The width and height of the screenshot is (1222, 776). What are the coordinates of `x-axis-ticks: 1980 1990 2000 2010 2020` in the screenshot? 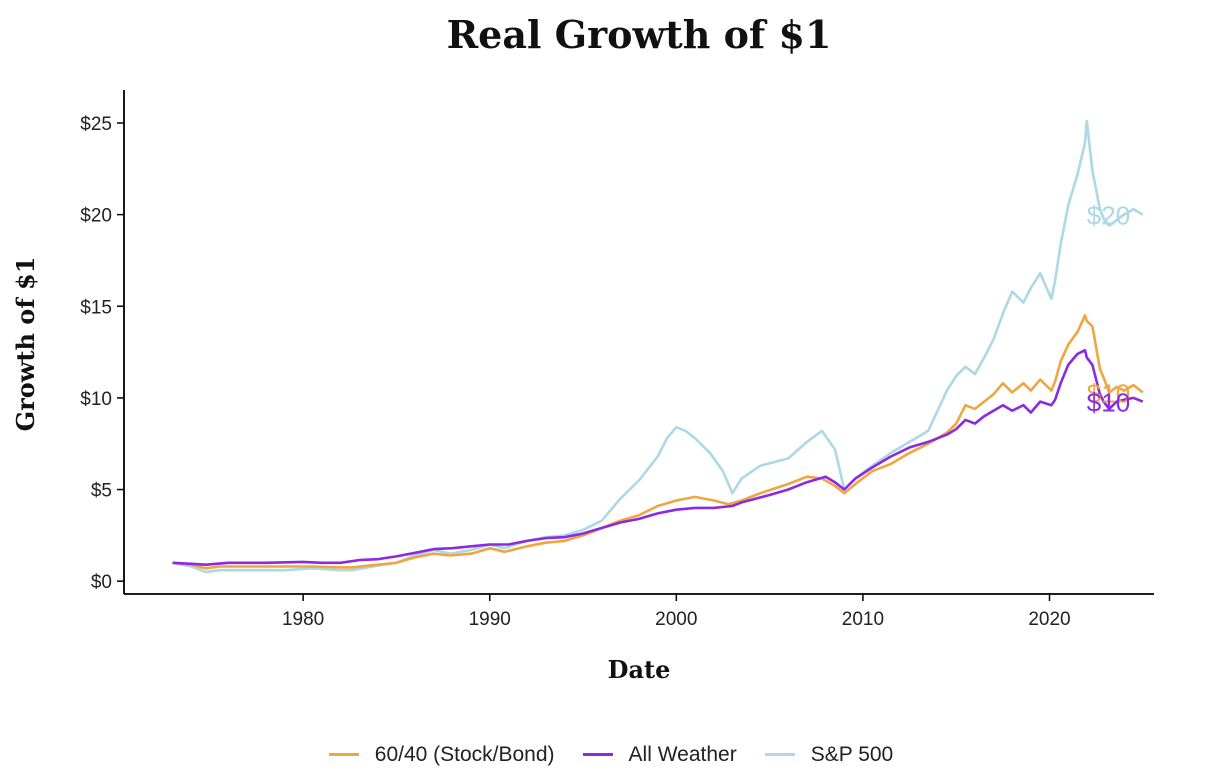 It's located at (676, 612).